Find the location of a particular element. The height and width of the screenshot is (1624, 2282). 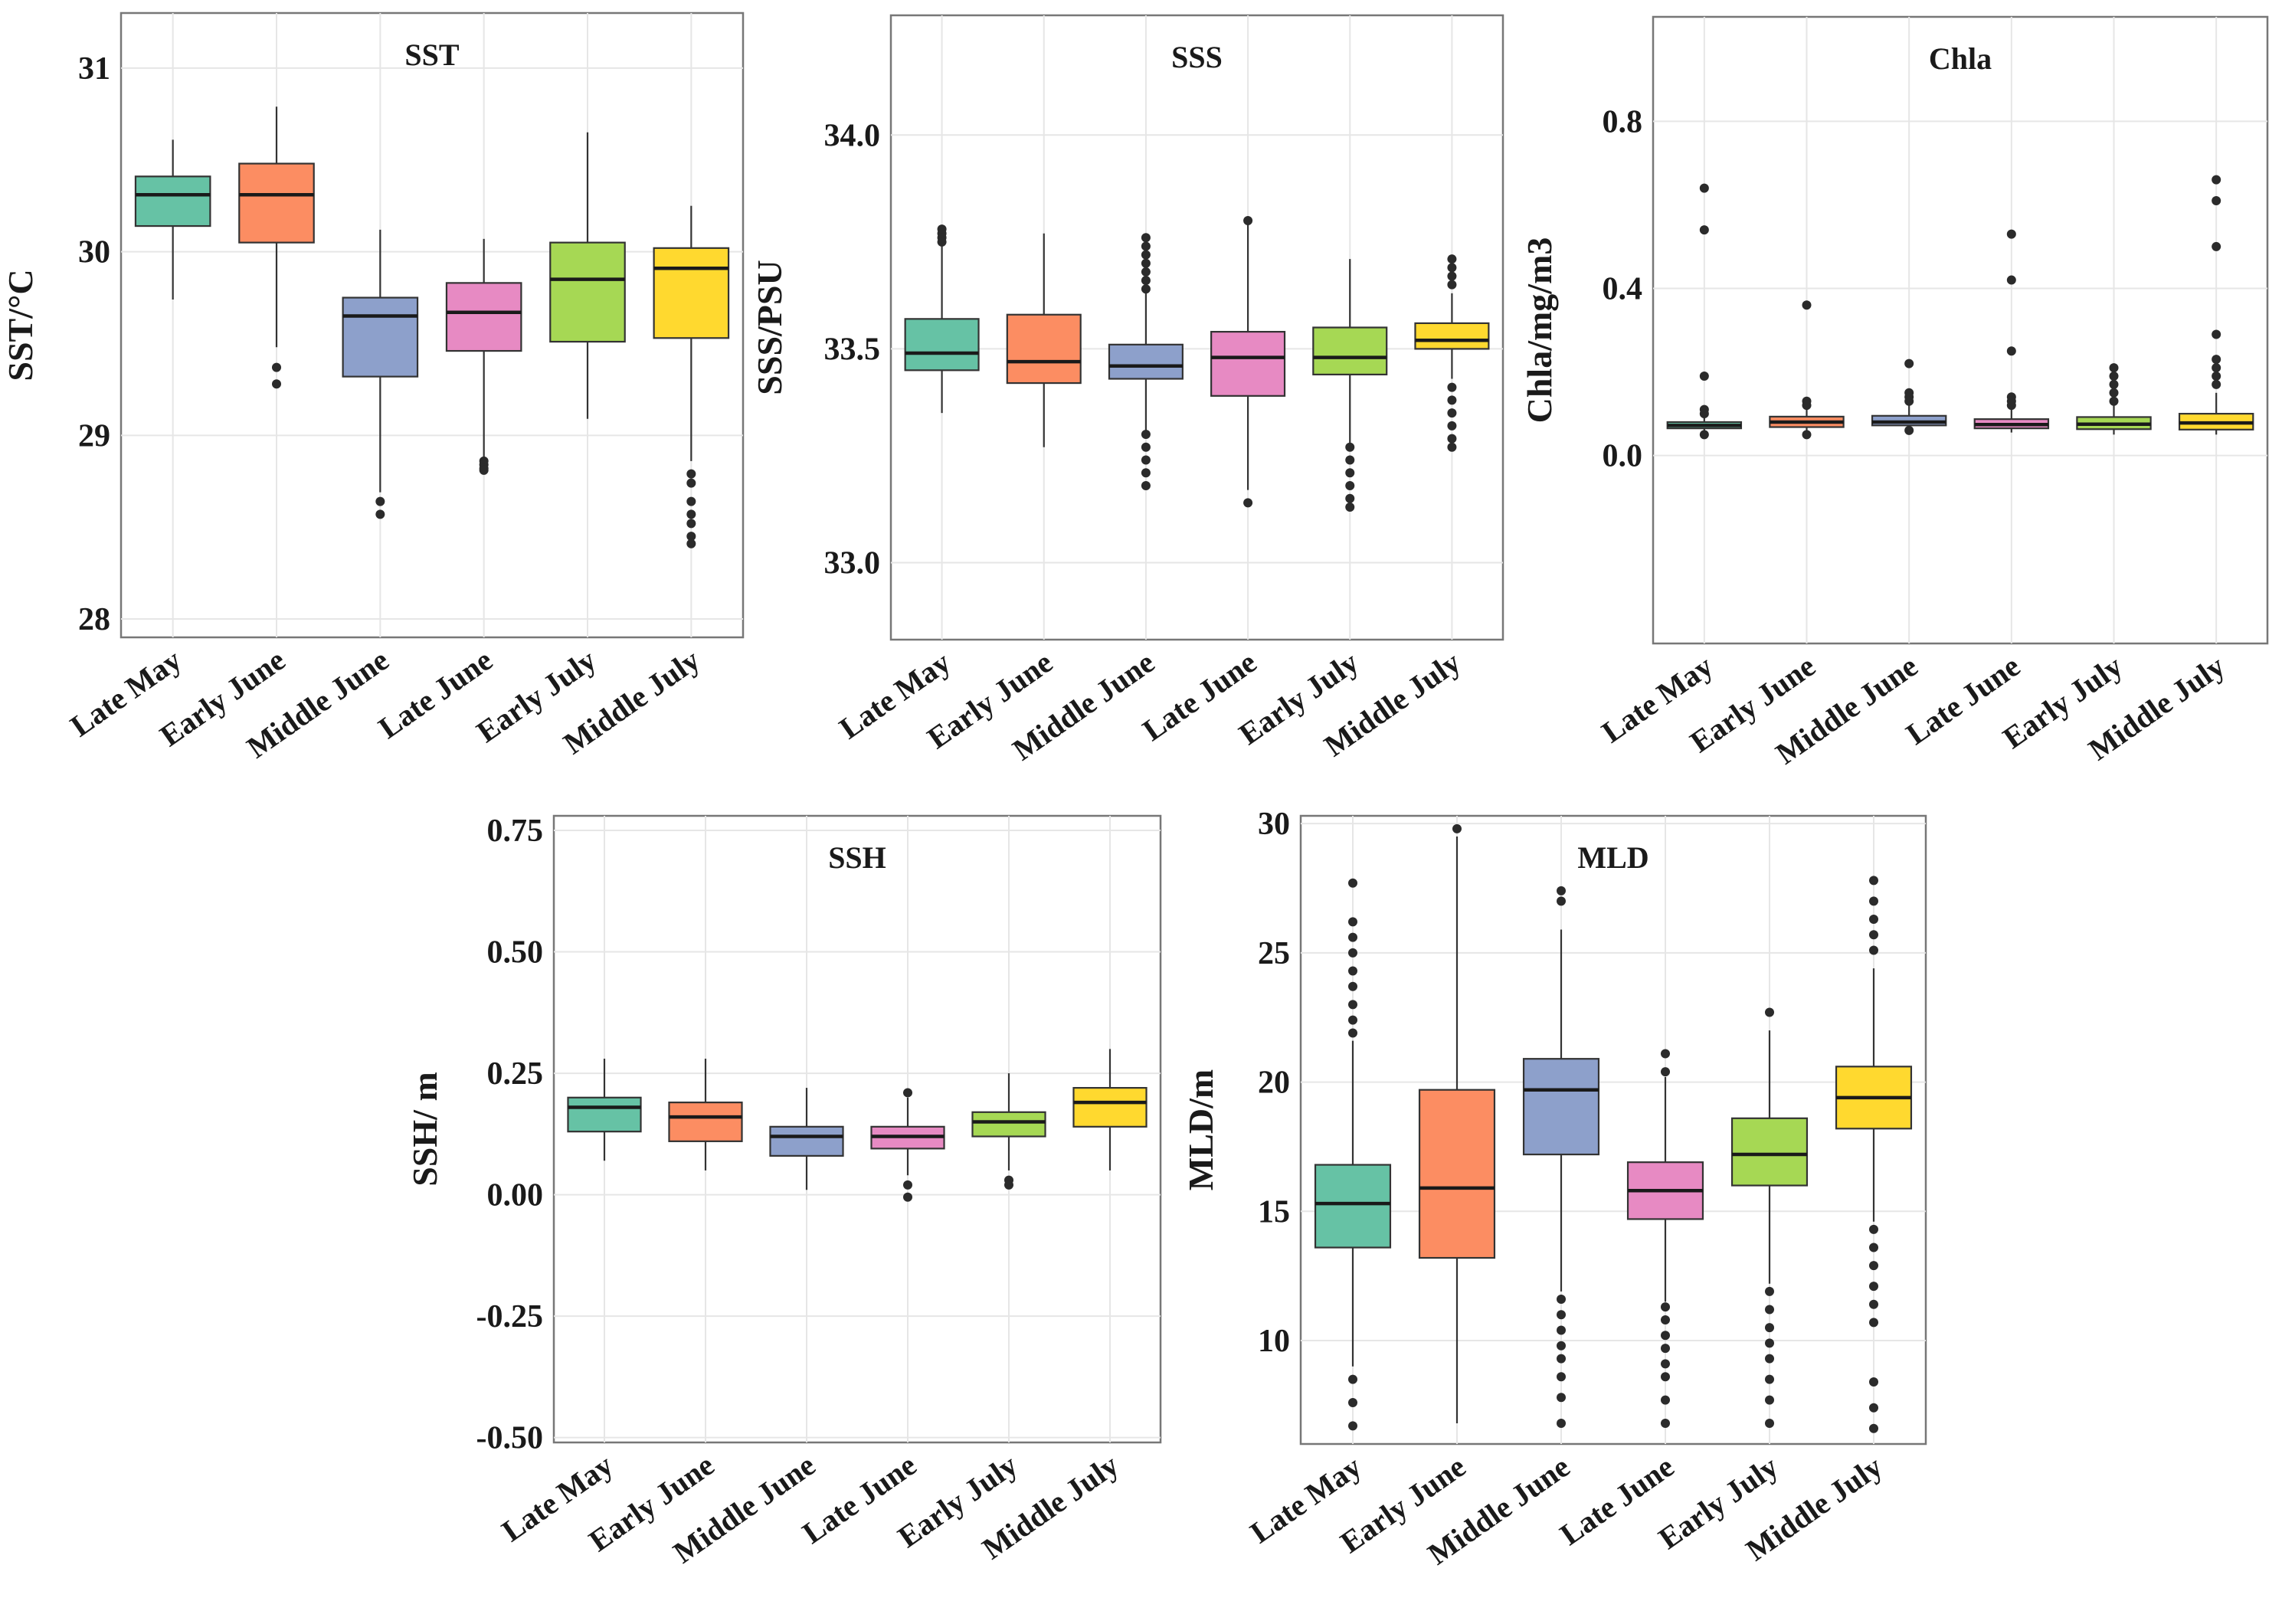

mld-iqr-late-may is located at coordinates (1353, 1207).